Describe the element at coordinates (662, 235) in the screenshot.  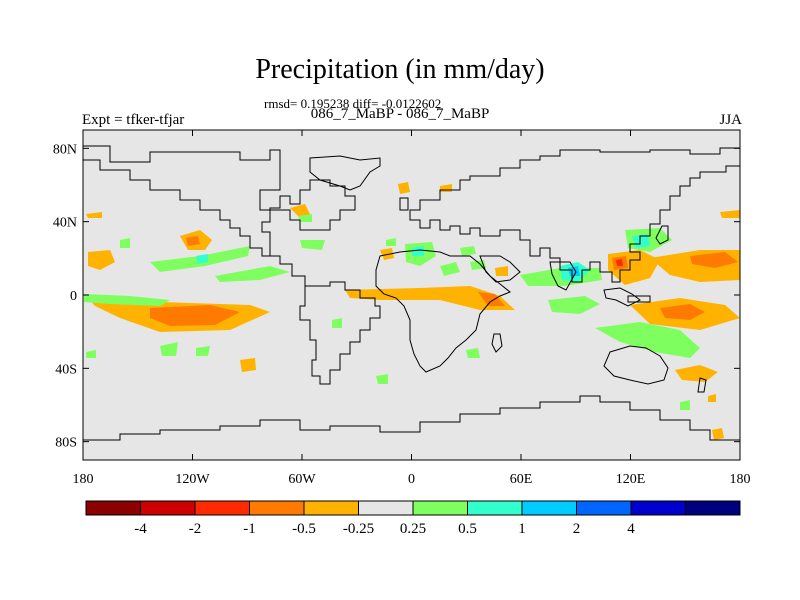
I see `japan-outline` at that location.